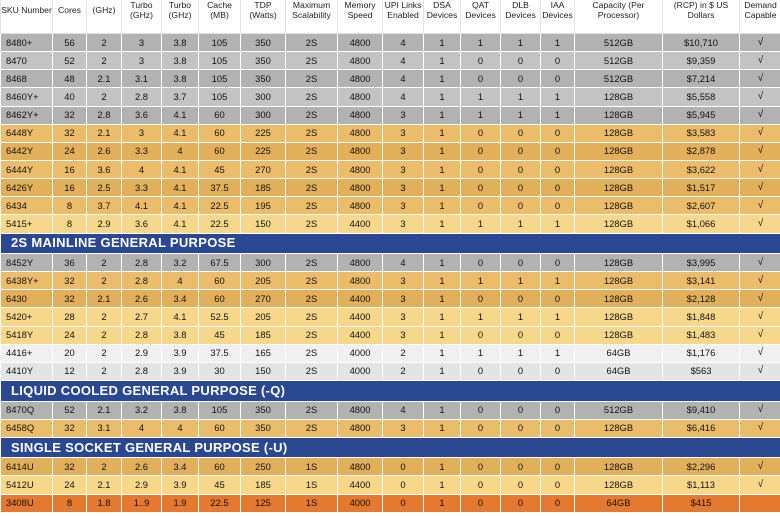 This screenshot has height=516, width=780. I want to click on table-cell: 3.9, so click(180, 353).